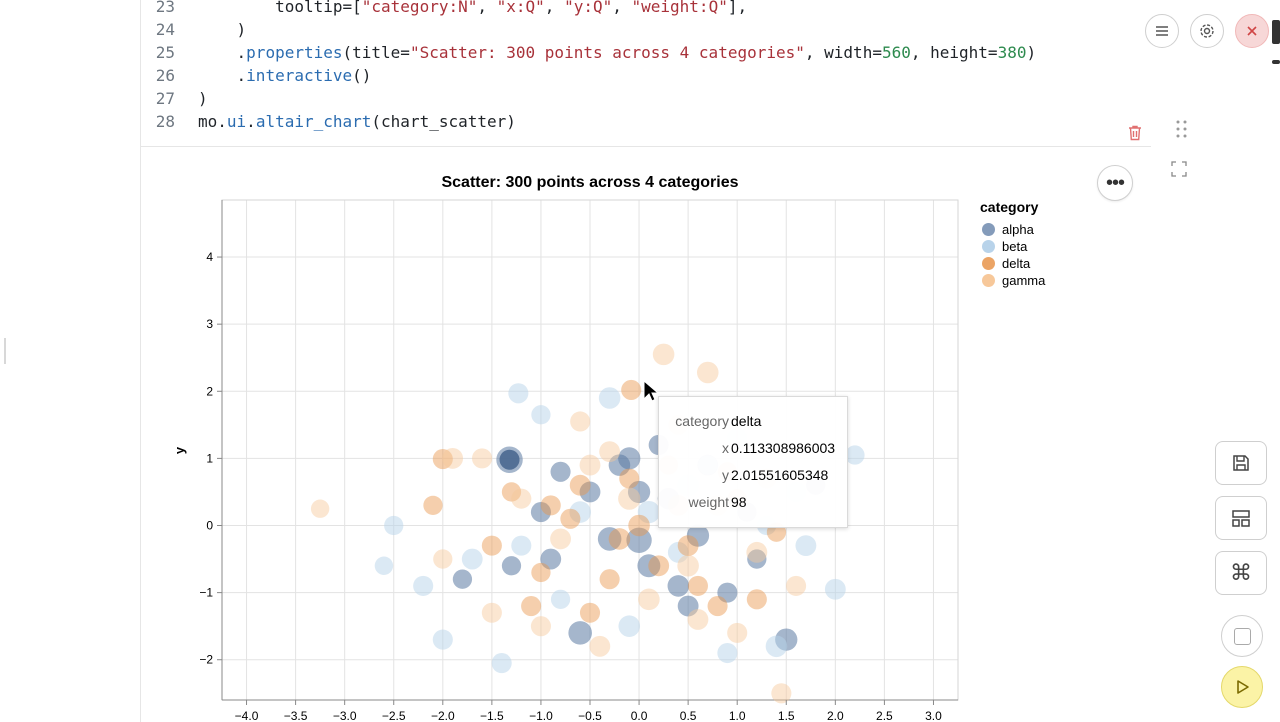 The height and width of the screenshot is (722, 1280). I want to click on point-highlight, so click(509, 459).